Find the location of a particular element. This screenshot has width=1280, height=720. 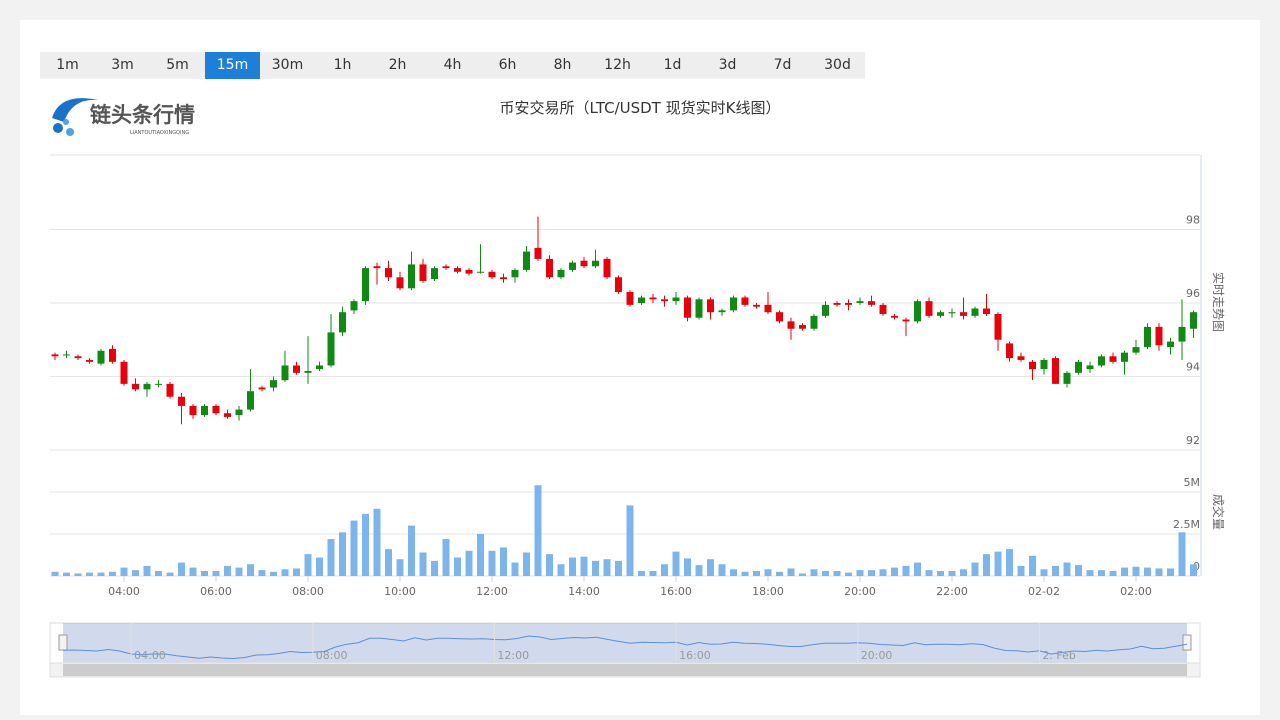

y-tick-label: 96 is located at coordinates (1193, 293).